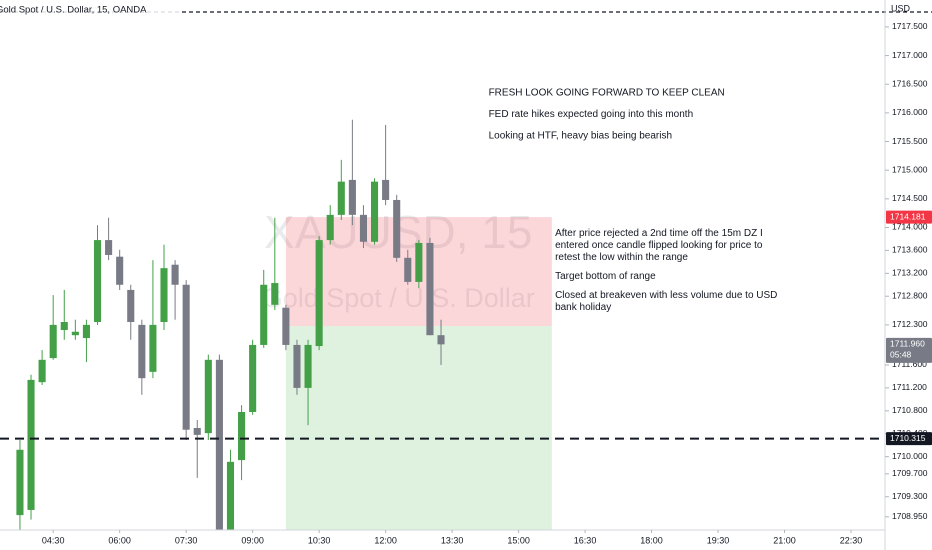  Describe the element at coordinates (851, 540) in the screenshot. I see `x-tick-label: 22:30` at that location.